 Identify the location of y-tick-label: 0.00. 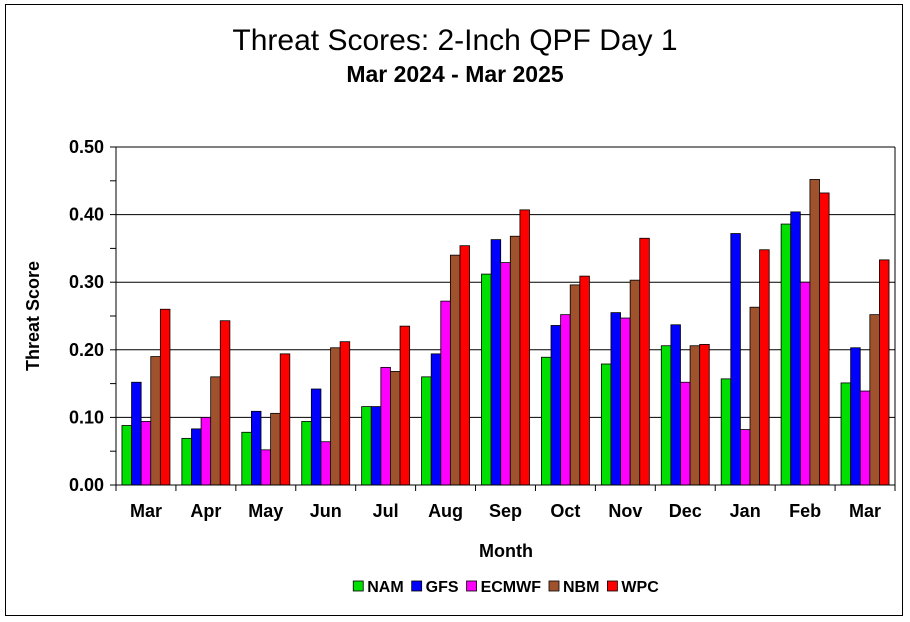
(86, 485).